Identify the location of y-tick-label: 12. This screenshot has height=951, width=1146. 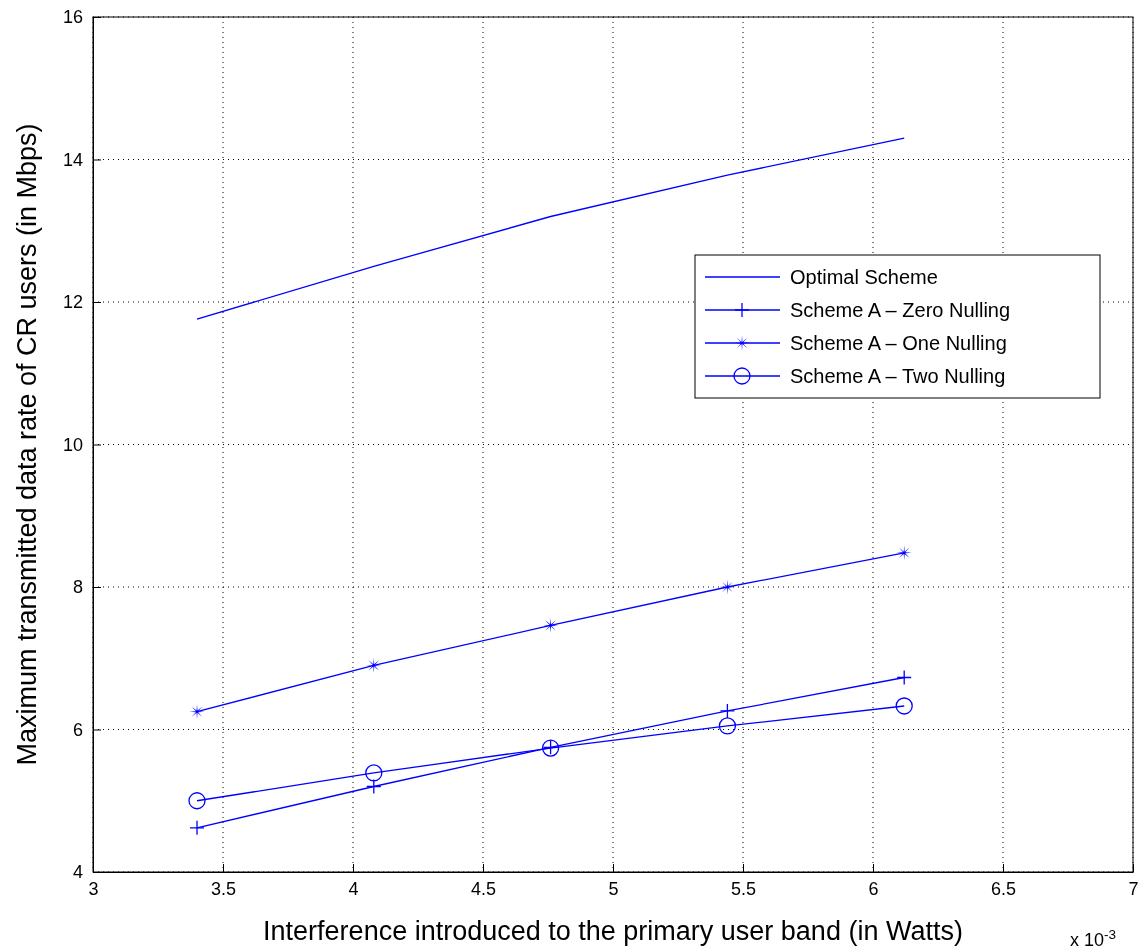
(72, 302).